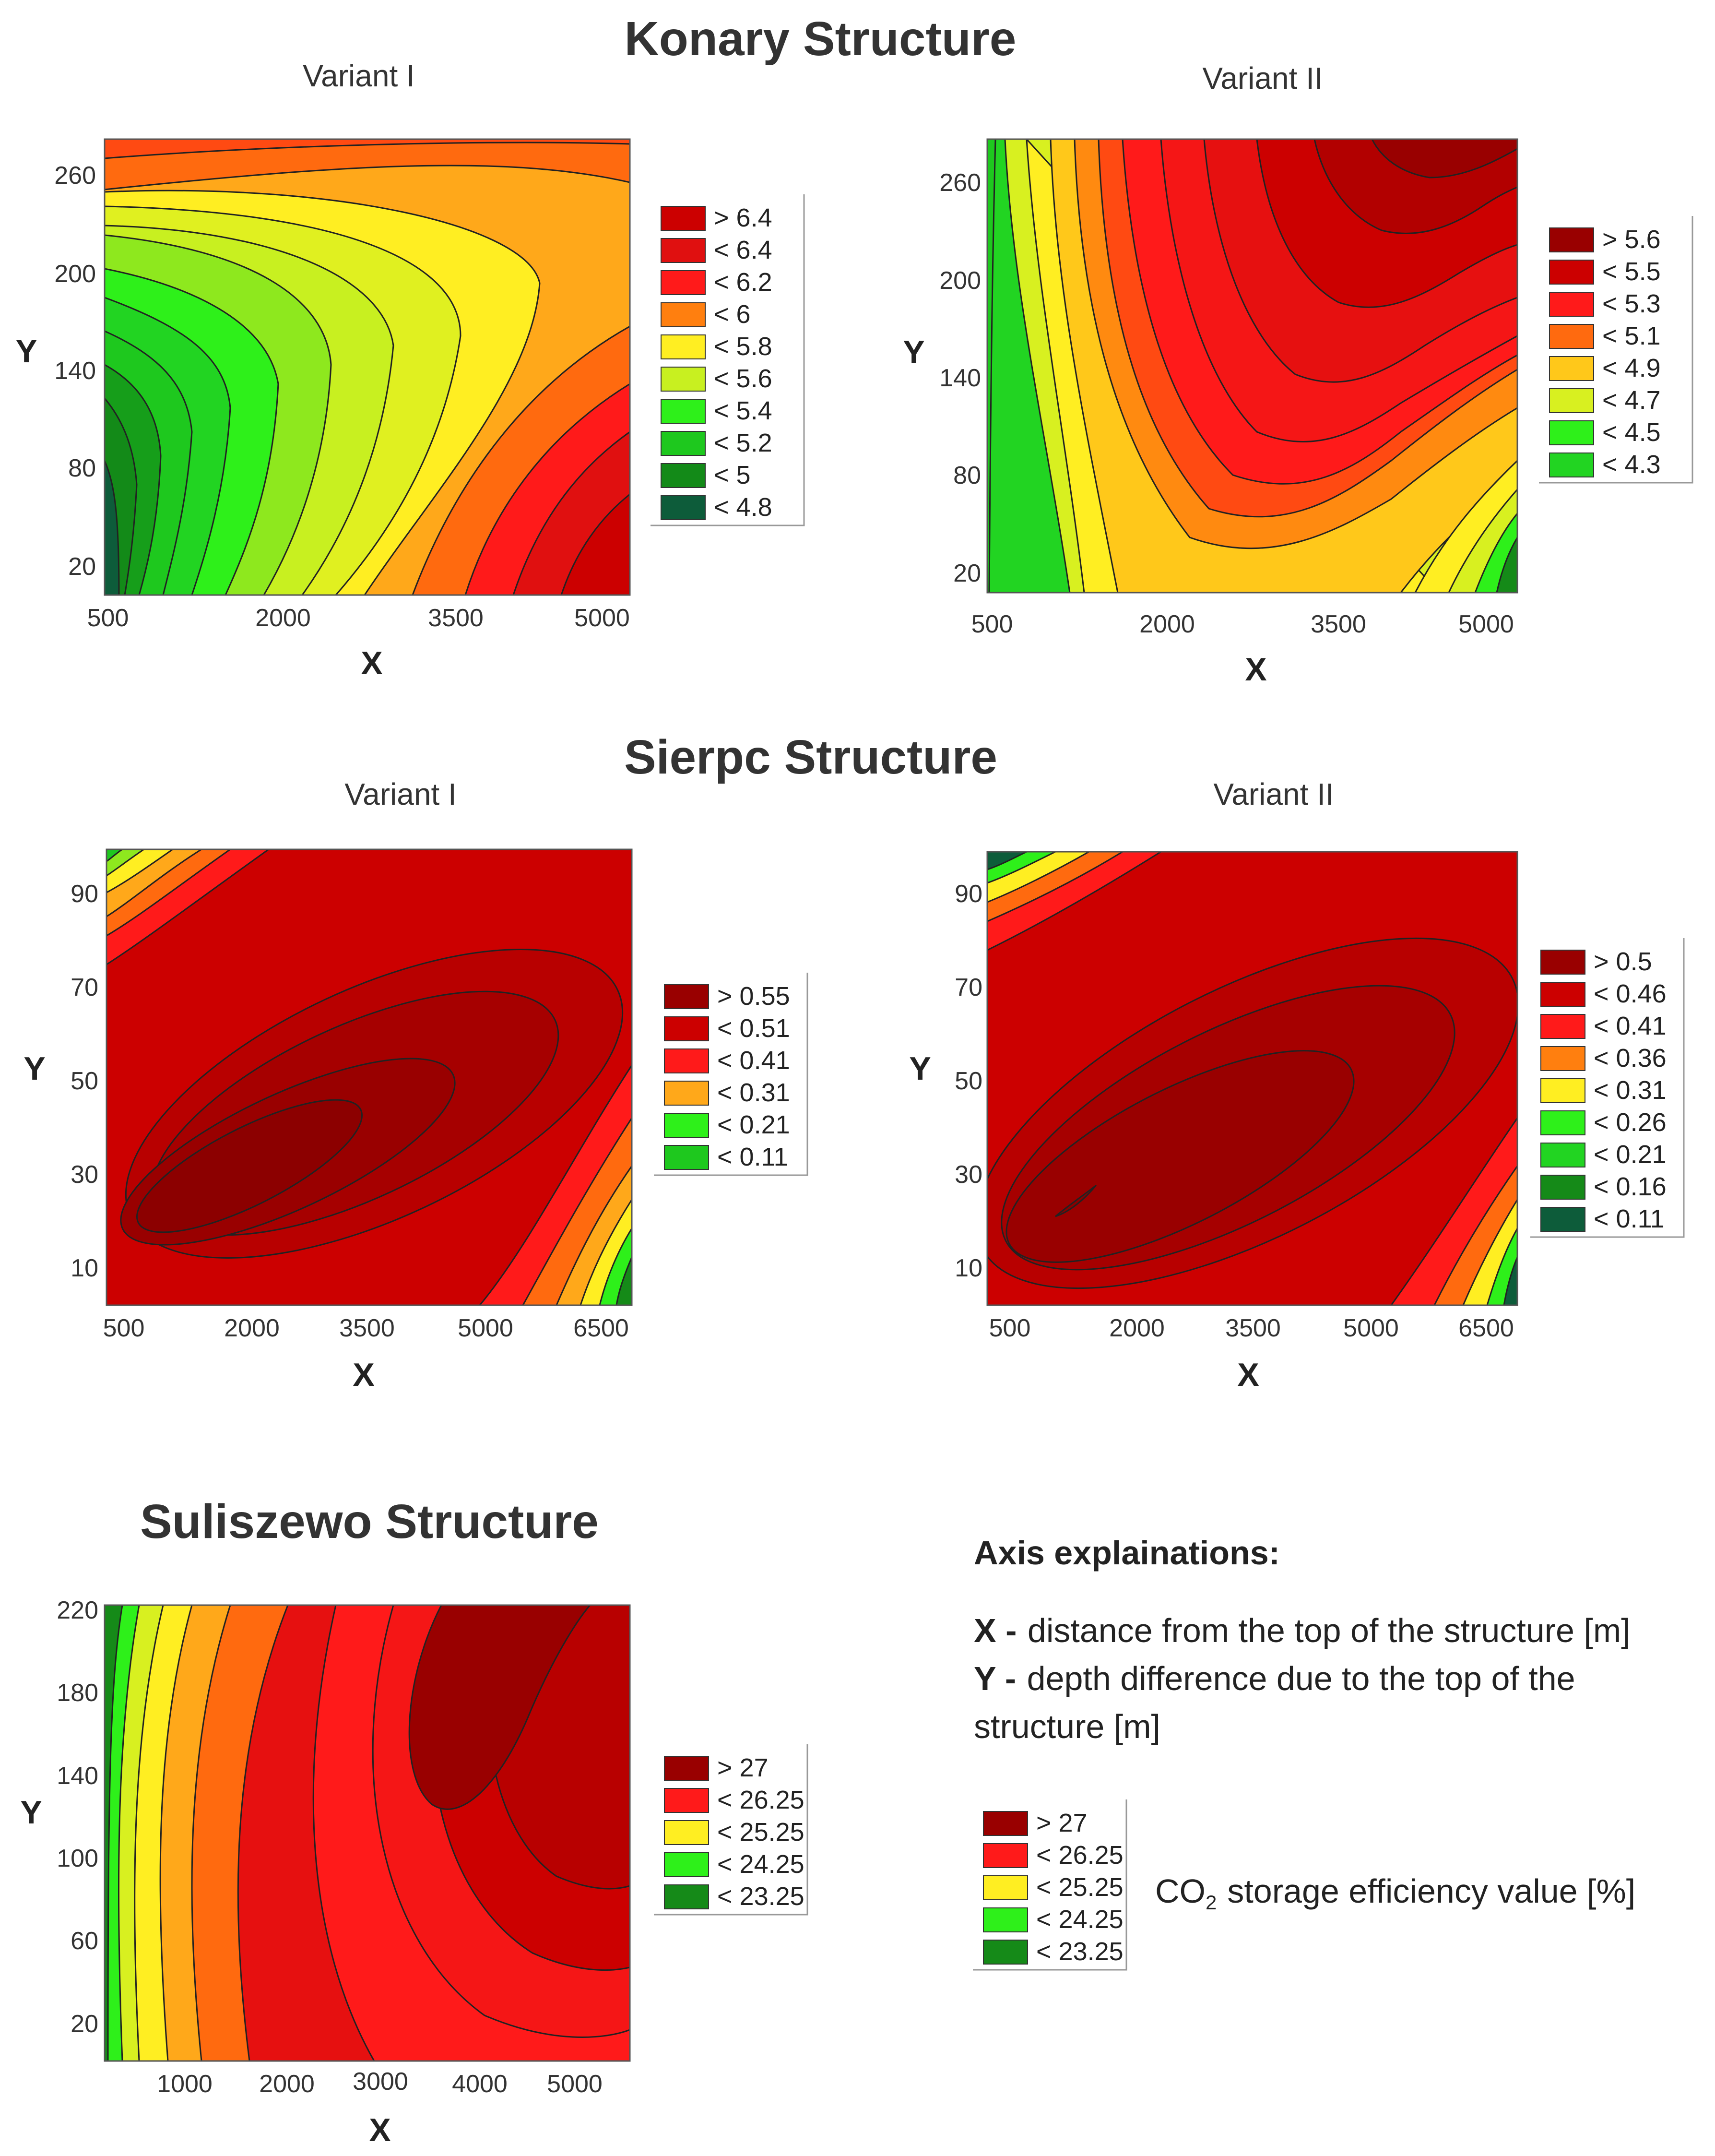 This screenshot has height=2156, width=1715. Describe the element at coordinates (77, 1776) in the screenshot. I see `y-tick-label: 140` at that location.